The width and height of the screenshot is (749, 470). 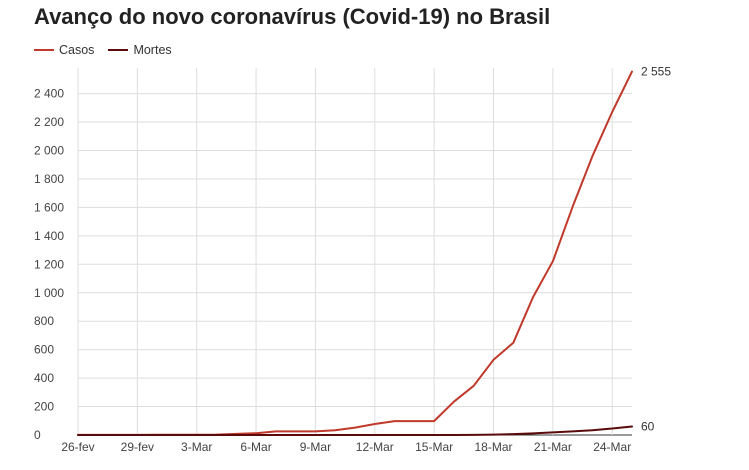 I want to click on legend-item-casos: Casos, so click(x=64, y=50).